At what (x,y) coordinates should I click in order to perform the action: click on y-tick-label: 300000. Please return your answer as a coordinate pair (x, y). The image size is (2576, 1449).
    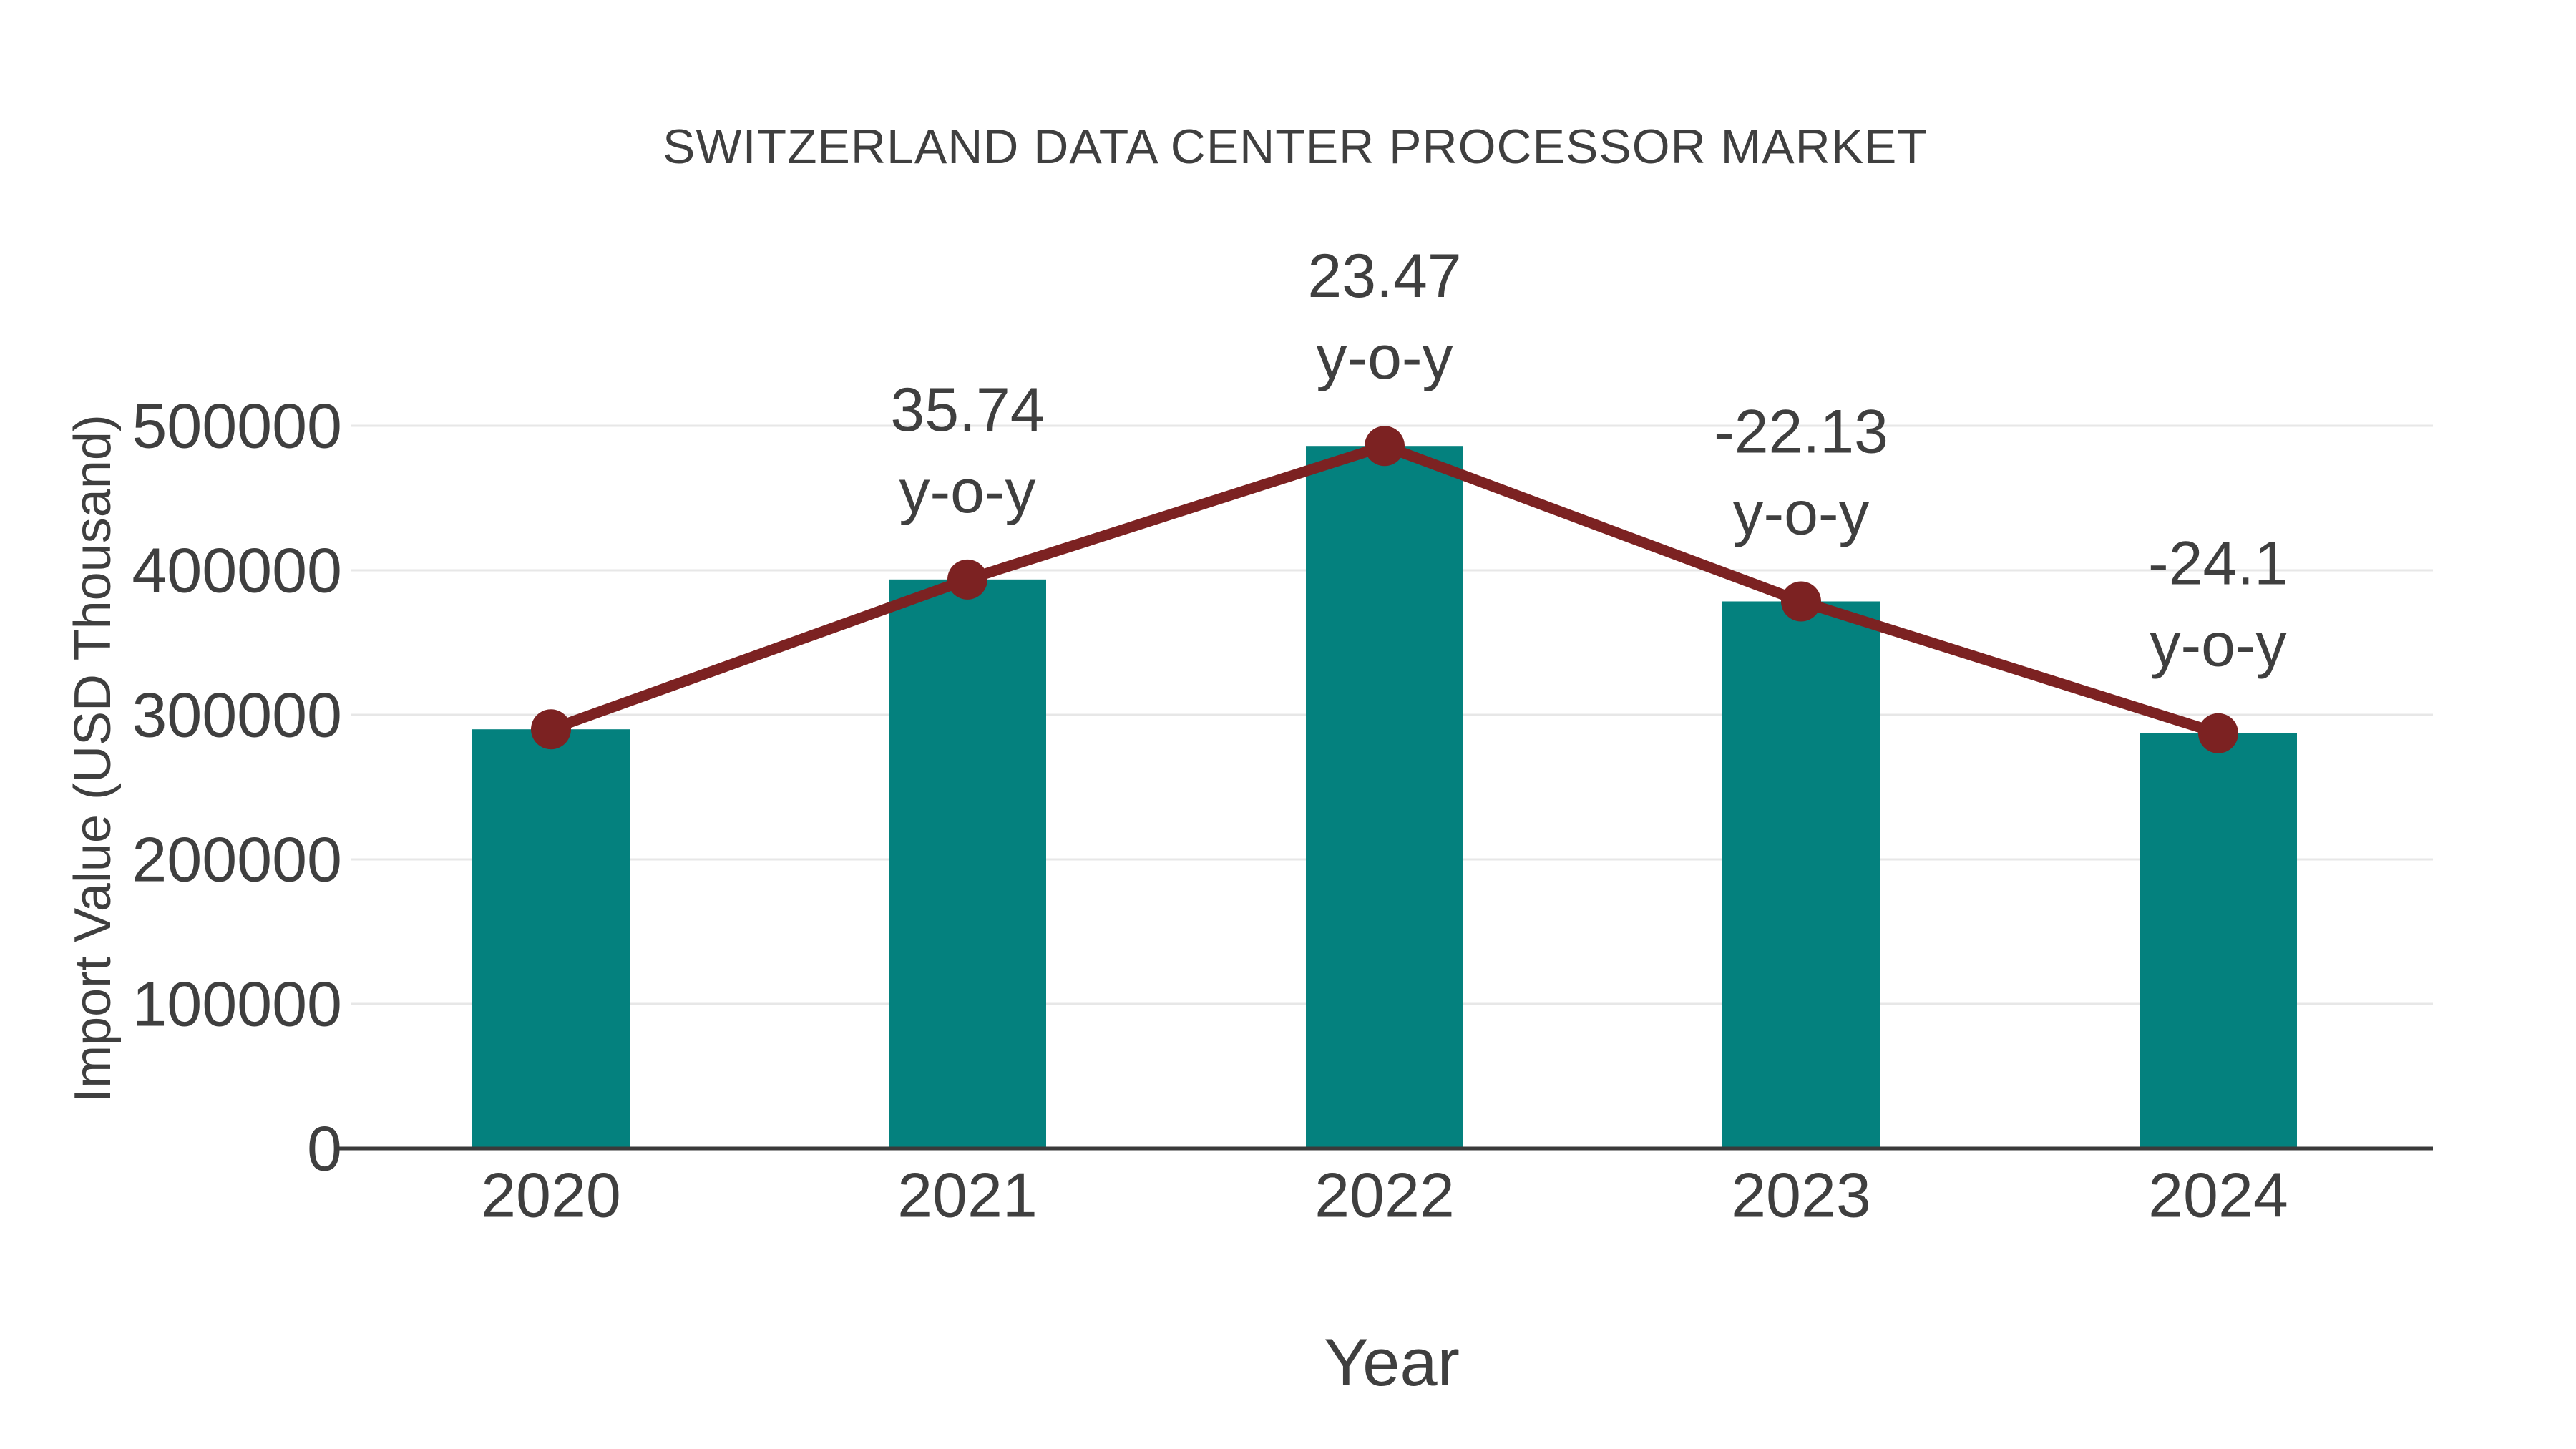
    Looking at the image, I should click on (237, 715).